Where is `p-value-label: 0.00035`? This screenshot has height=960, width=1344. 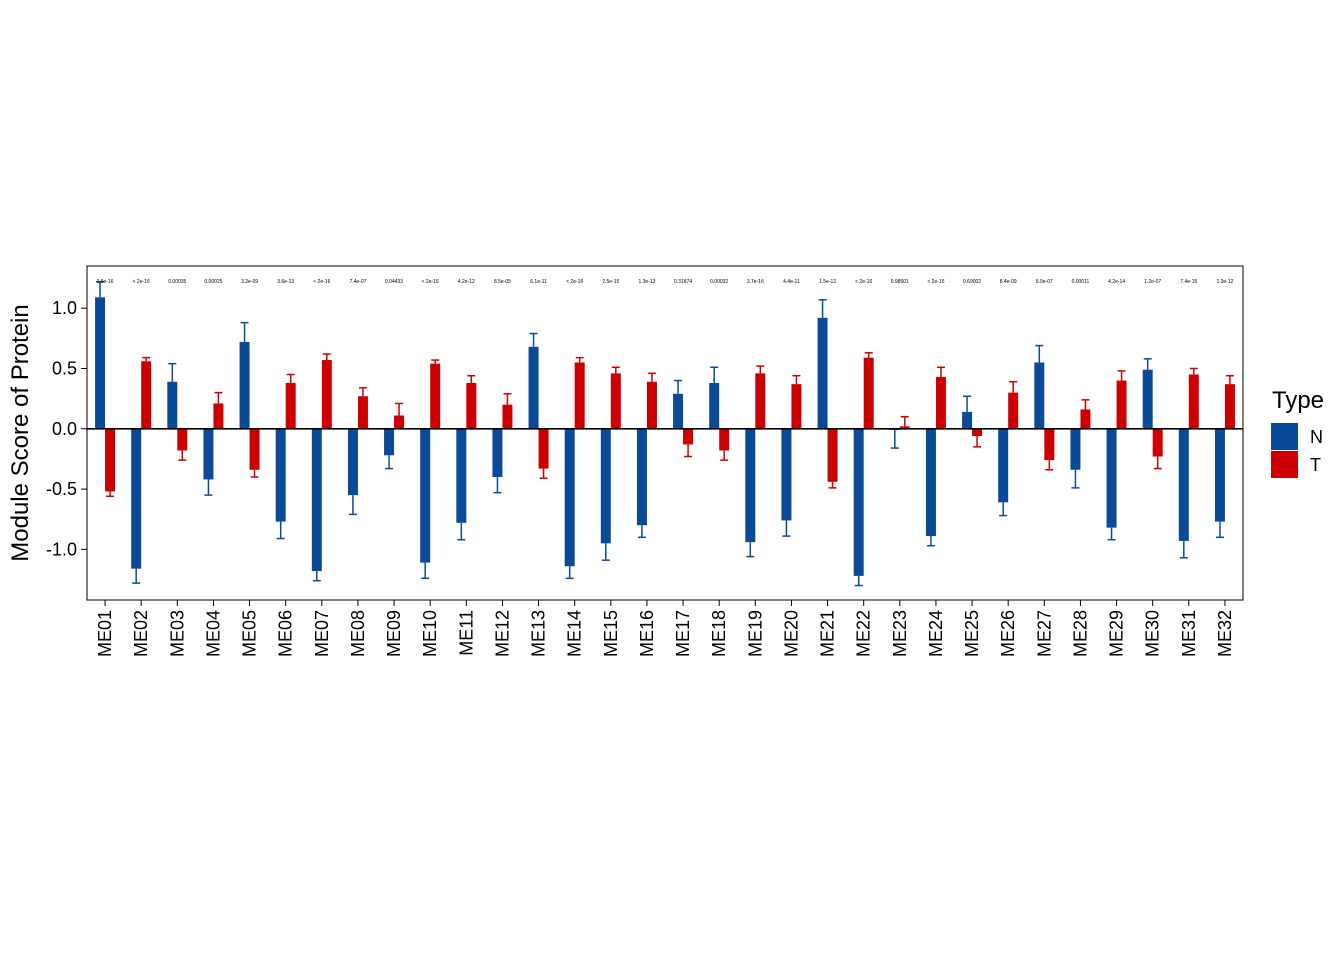 p-value-label: 0.00035 is located at coordinates (177, 282).